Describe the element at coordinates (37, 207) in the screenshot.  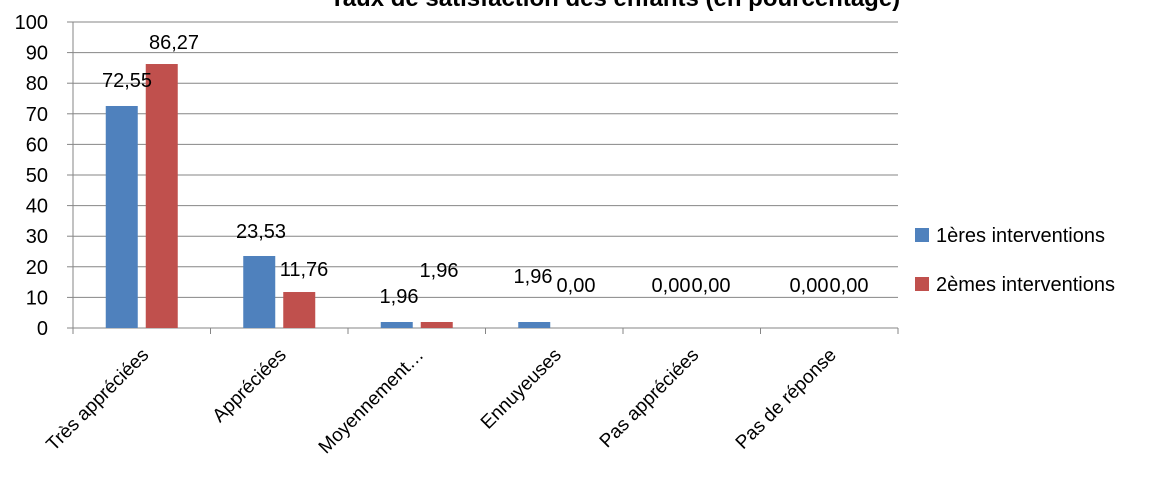
I see `y-tick-label: 40` at that location.